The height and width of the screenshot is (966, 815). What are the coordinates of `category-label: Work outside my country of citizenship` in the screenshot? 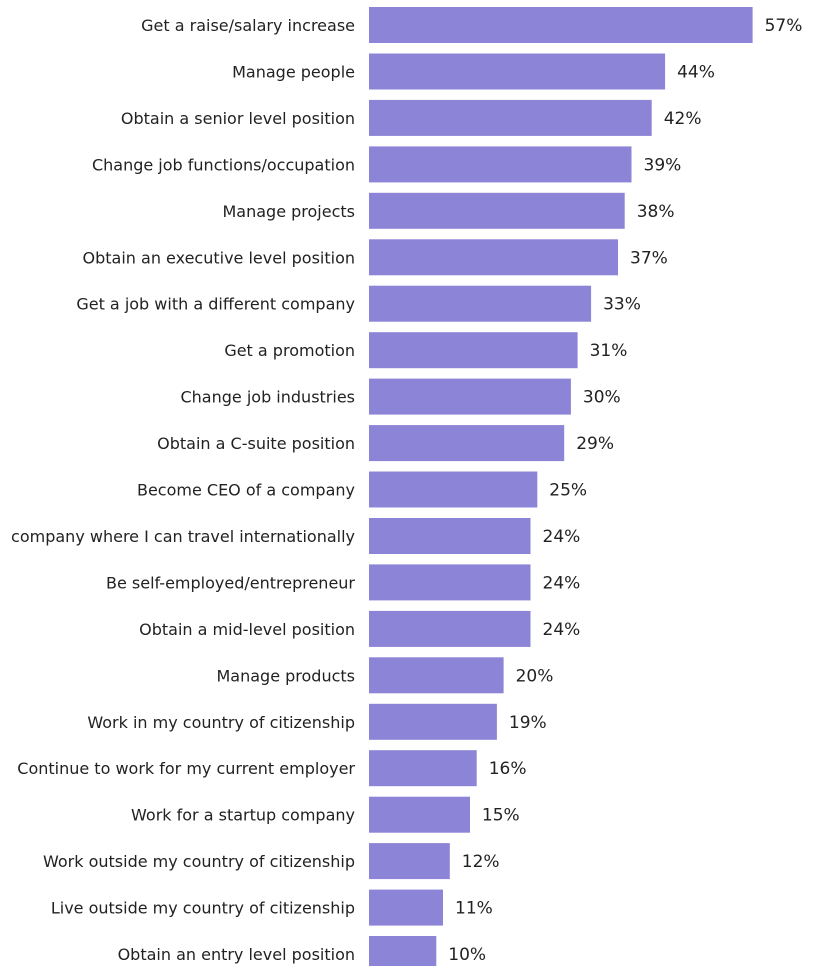 It's located at (199, 861).